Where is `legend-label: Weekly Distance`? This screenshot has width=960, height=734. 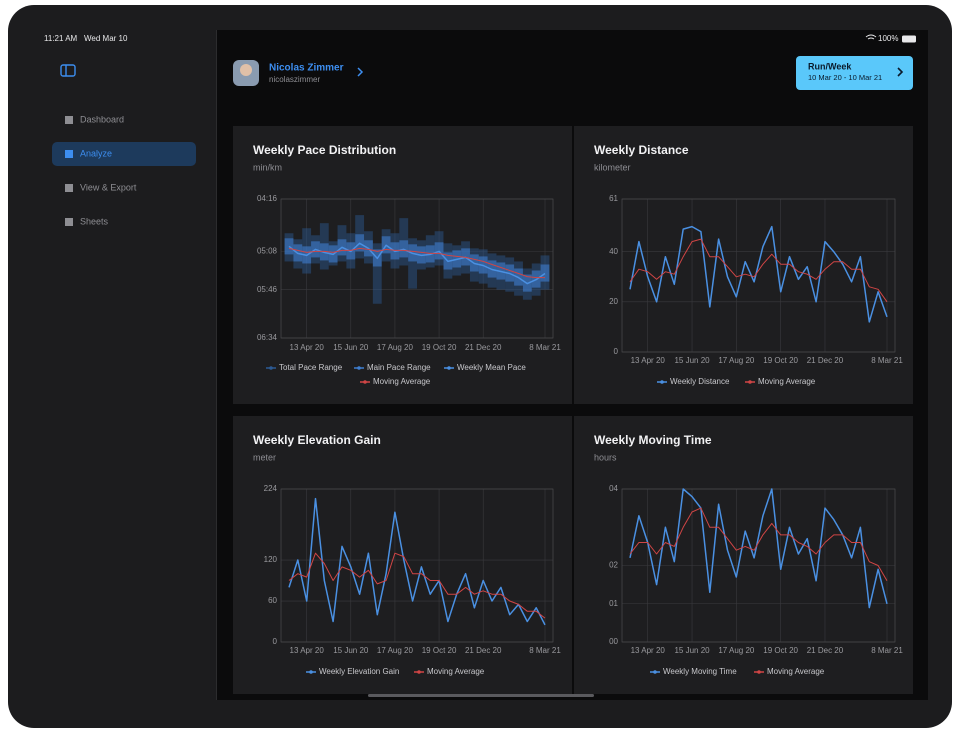
legend-label: Weekly Distance is located at coordinates (700, 381).